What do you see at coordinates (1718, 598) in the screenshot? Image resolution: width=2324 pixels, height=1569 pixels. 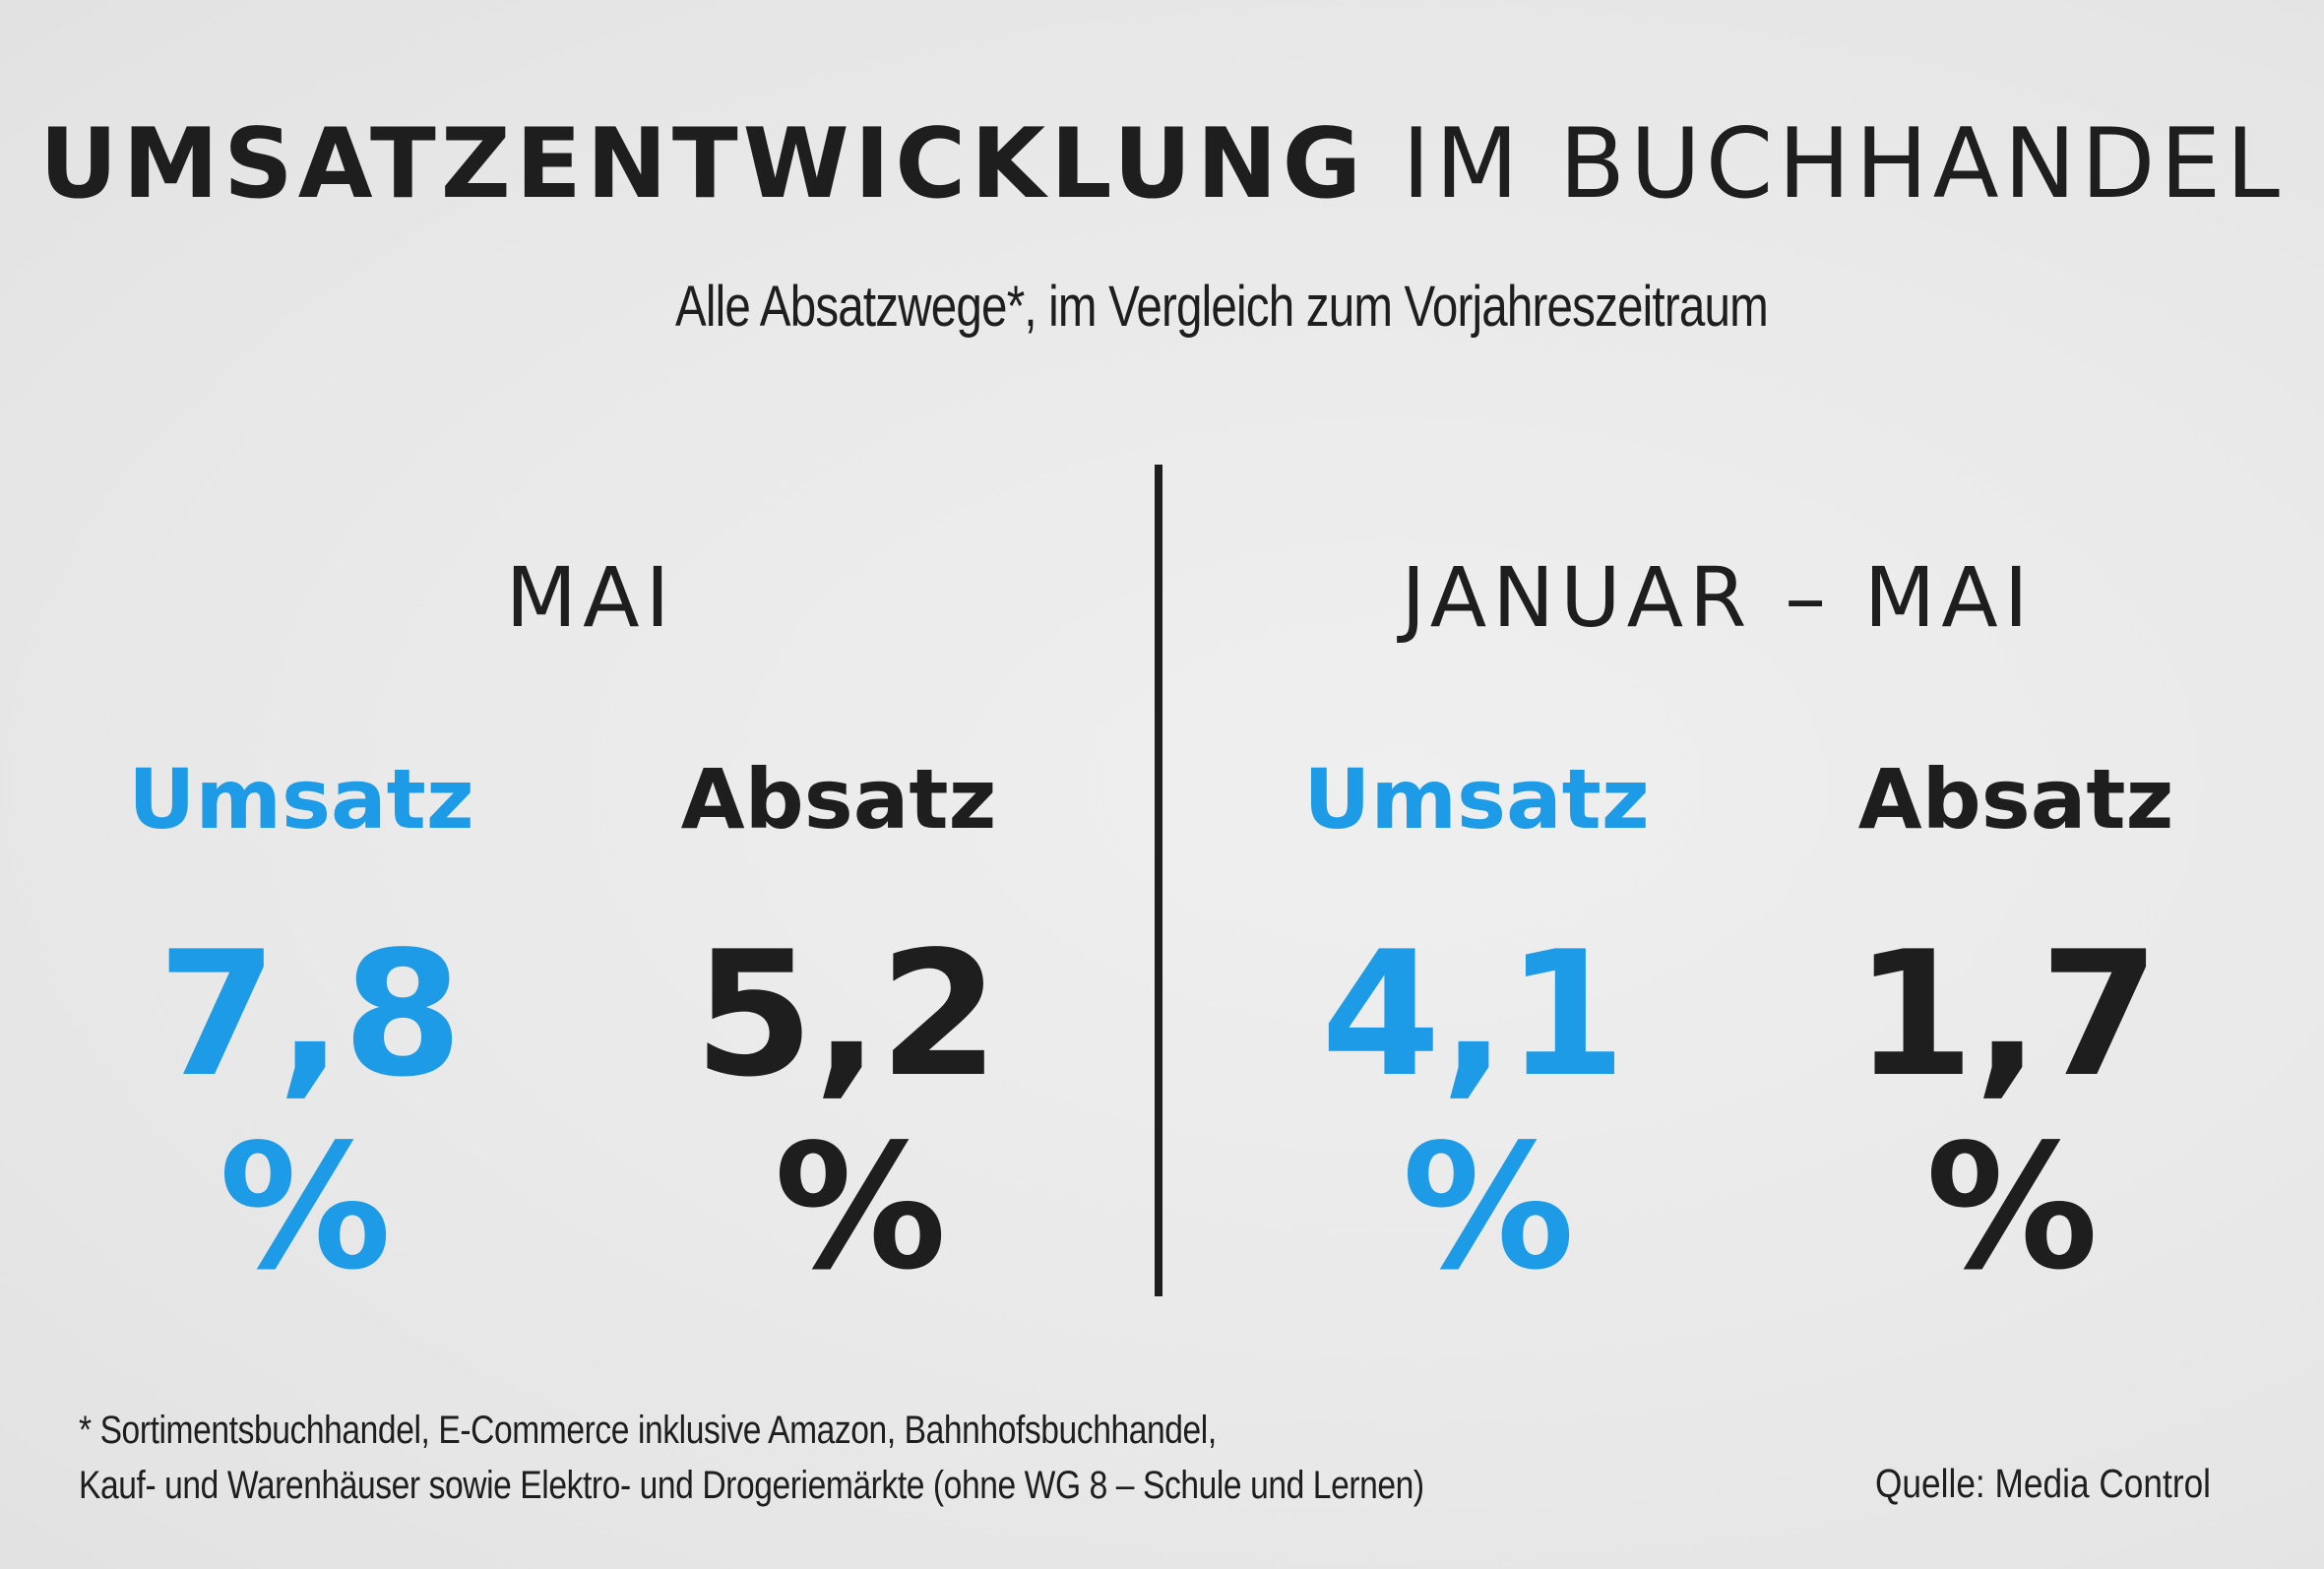 I see `period-label-januar-mai: JANUAR – MAI` at bounding box center [1718, 598].